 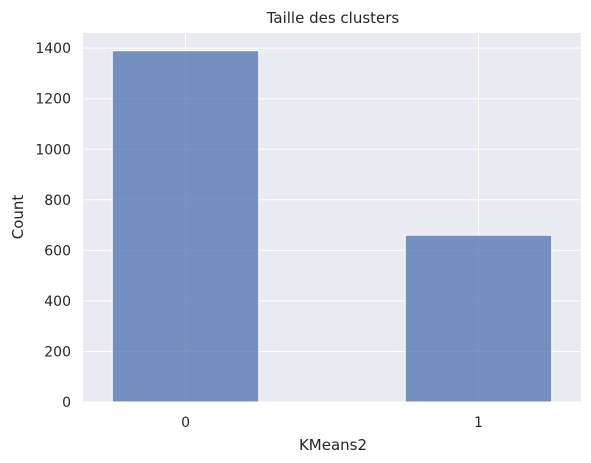 I want to click on y-tick-label-3: 600, so click(x=57, y=251).